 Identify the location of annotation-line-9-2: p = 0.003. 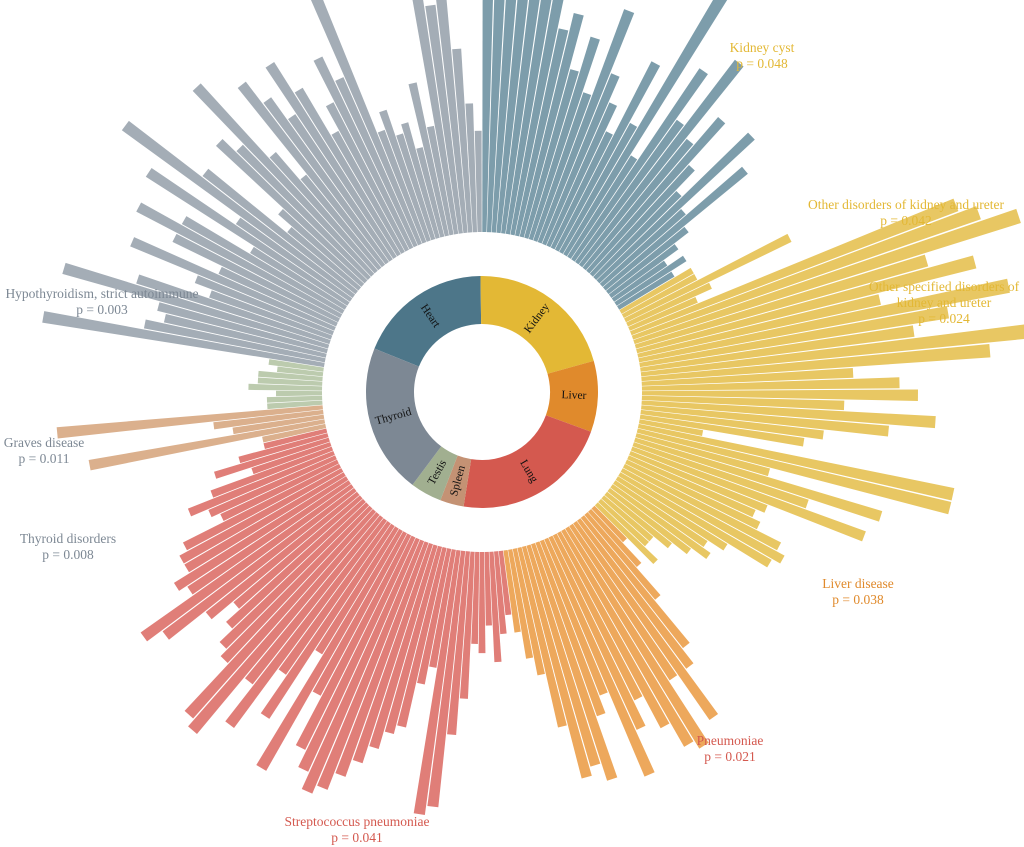
(102, 309).